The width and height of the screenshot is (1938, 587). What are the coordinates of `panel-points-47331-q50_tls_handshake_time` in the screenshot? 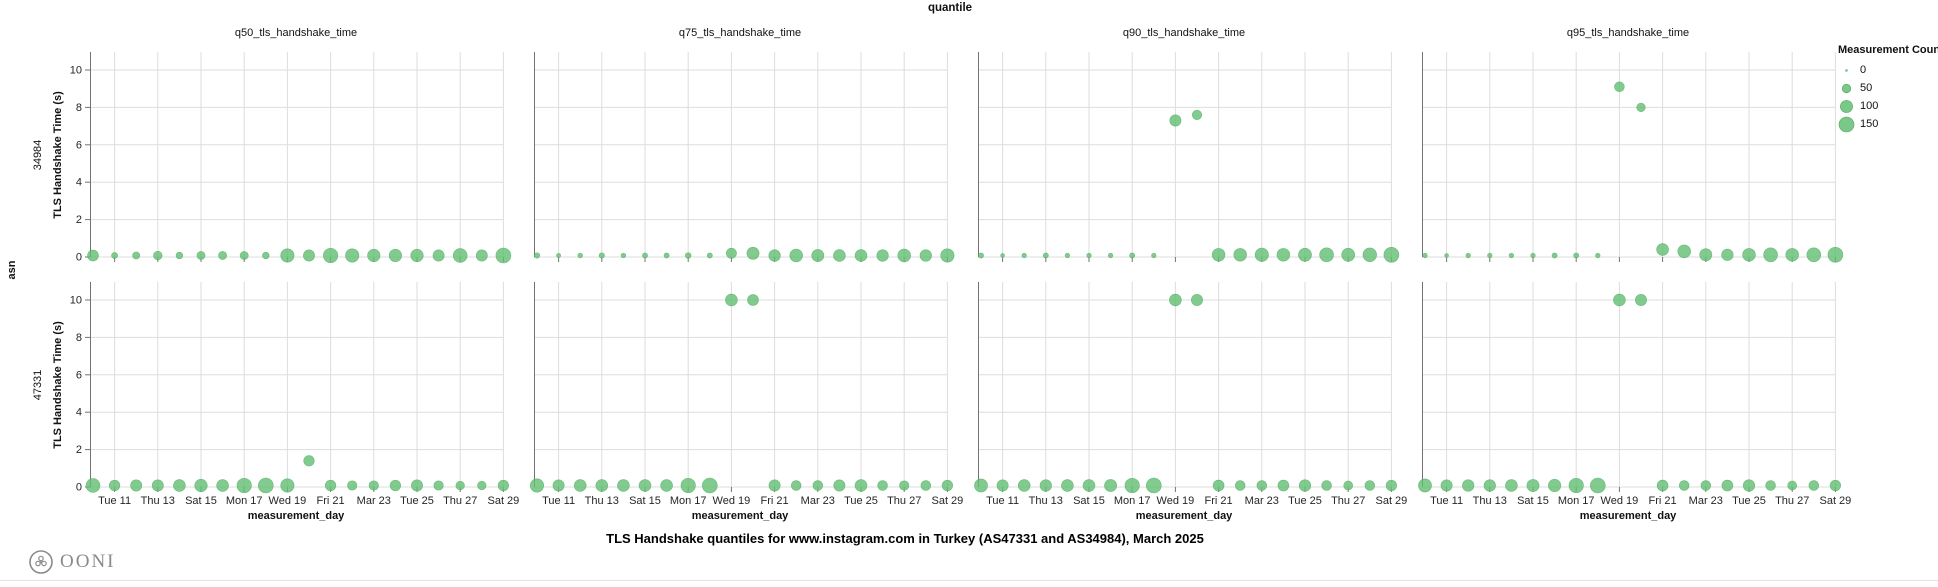 It's located at (297, 474).